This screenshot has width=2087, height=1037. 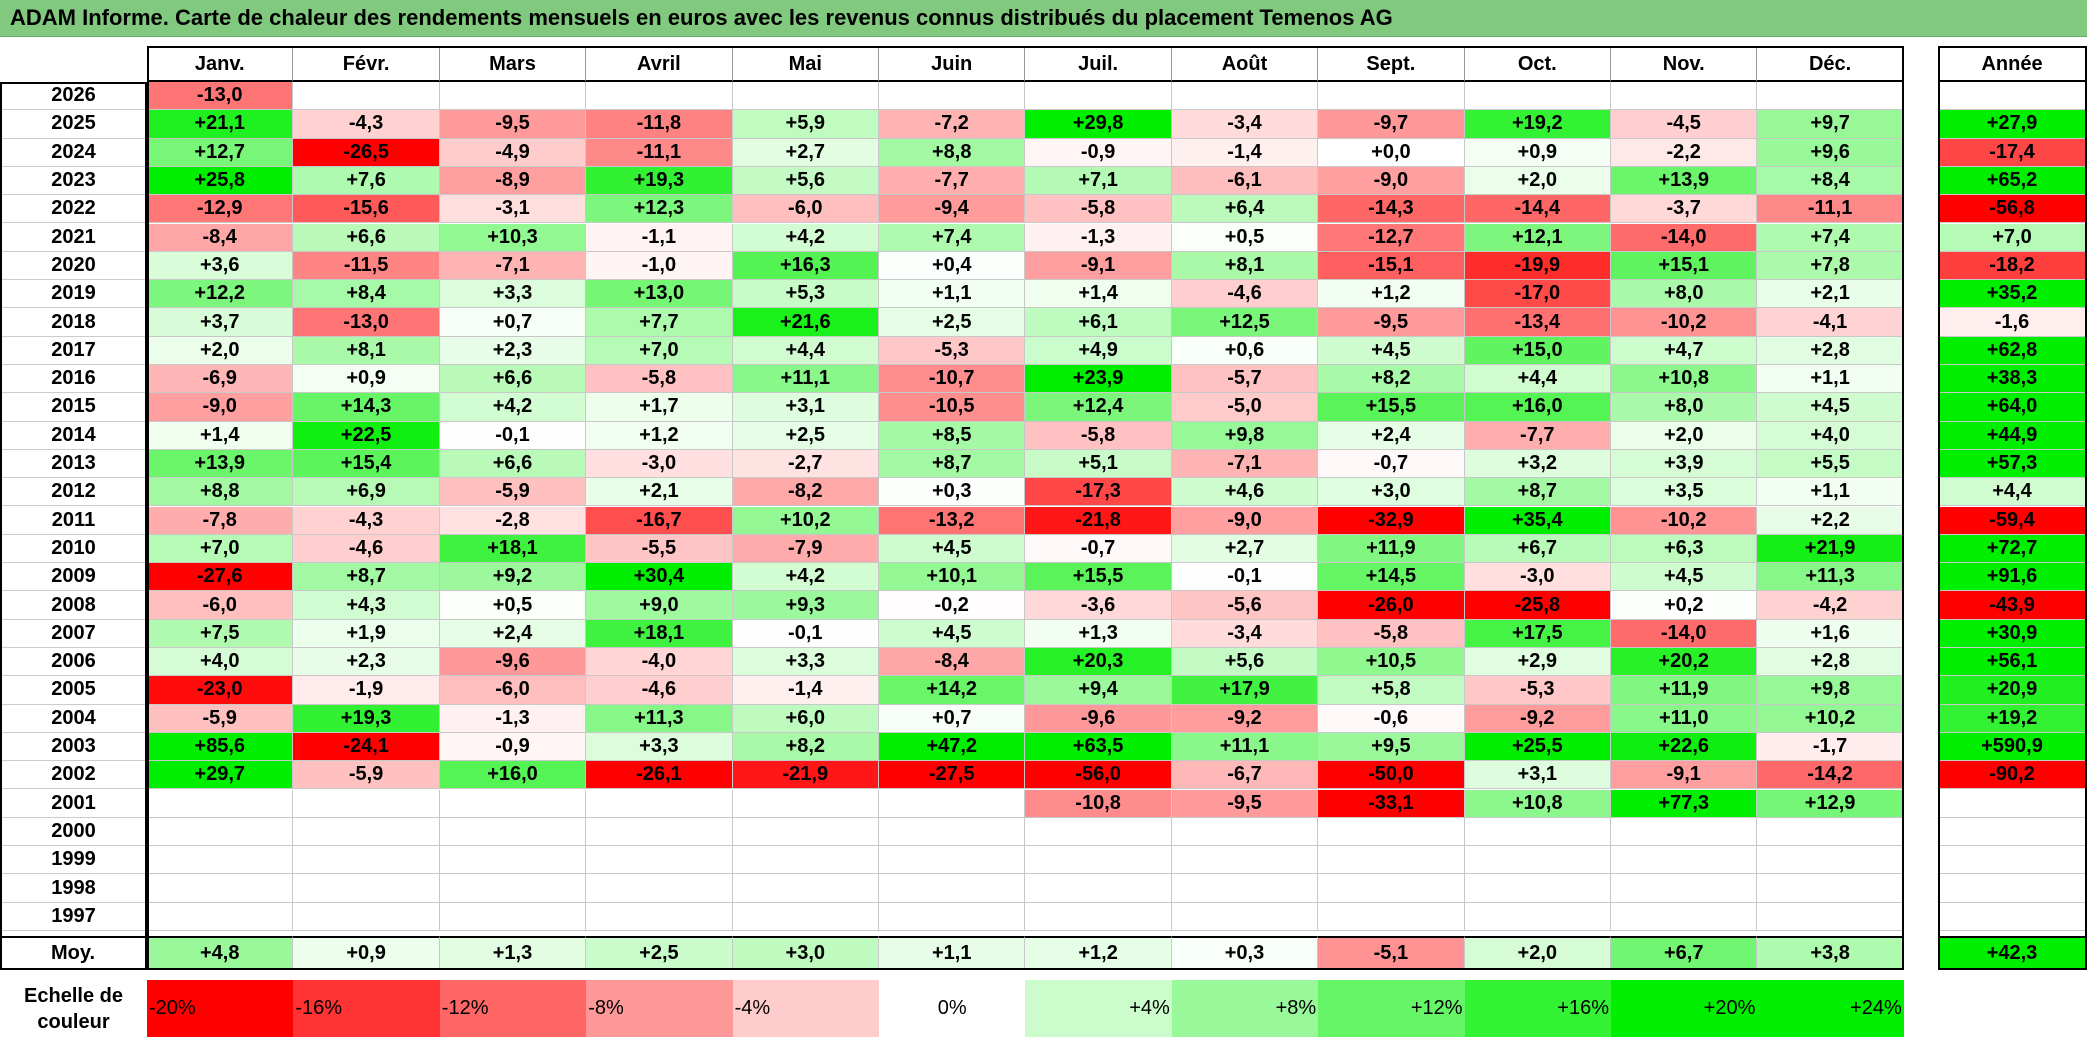 What do you see at coordinates (220, 181) in the screenshot?
I see `heatmap-cell: +25,8` at bounding box center [220, 181].